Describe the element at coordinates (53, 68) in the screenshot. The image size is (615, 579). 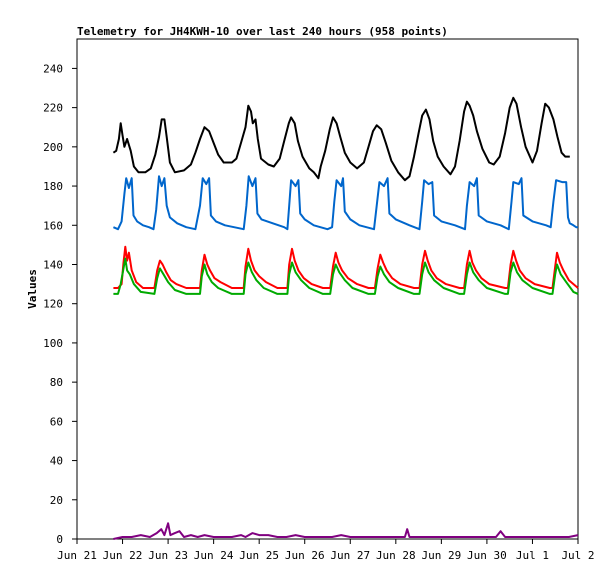
I see `y-tick-label: 240` at that location.